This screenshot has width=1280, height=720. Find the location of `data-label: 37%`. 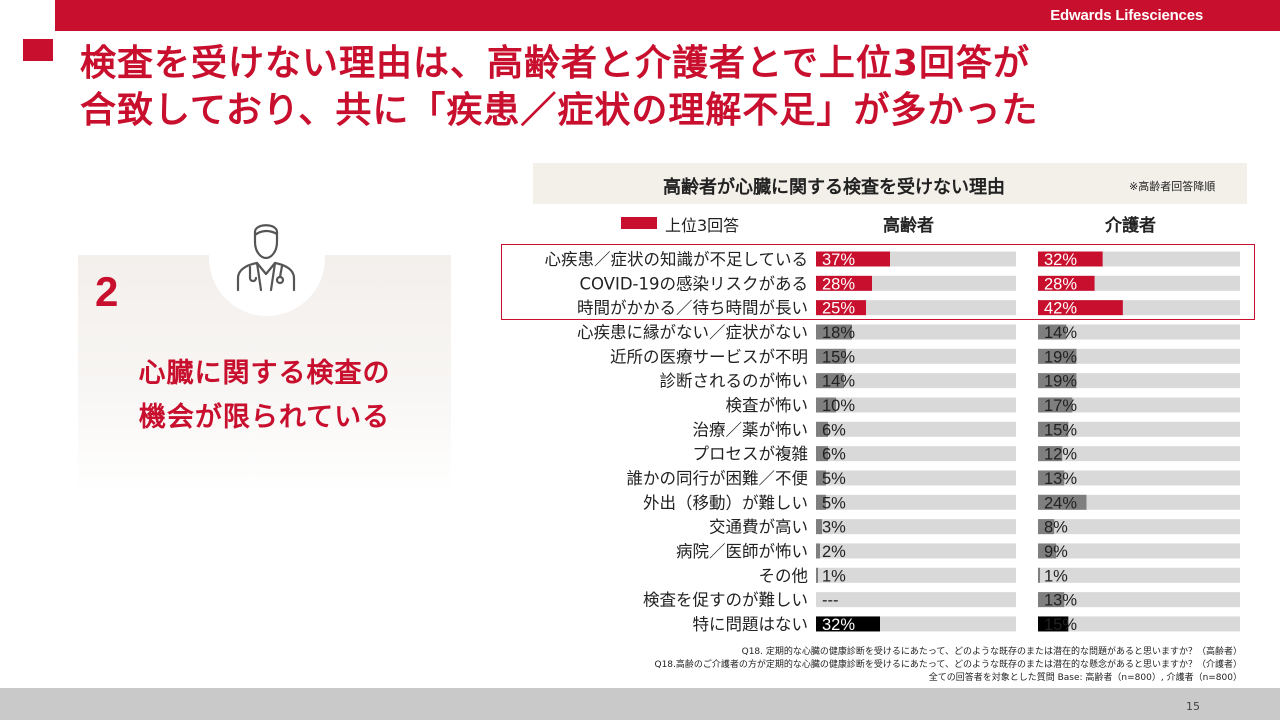

data-label: 37% is located at coordinates (838, 260).